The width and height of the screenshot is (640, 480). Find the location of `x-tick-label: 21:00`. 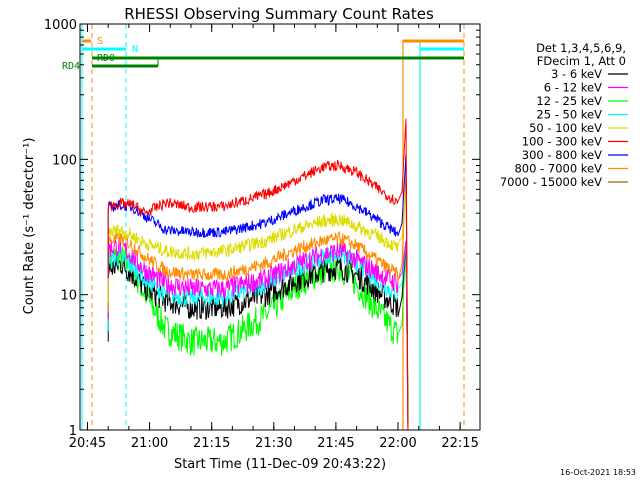

x-tick-label: 21:00 is located at coordinates (149, 443).